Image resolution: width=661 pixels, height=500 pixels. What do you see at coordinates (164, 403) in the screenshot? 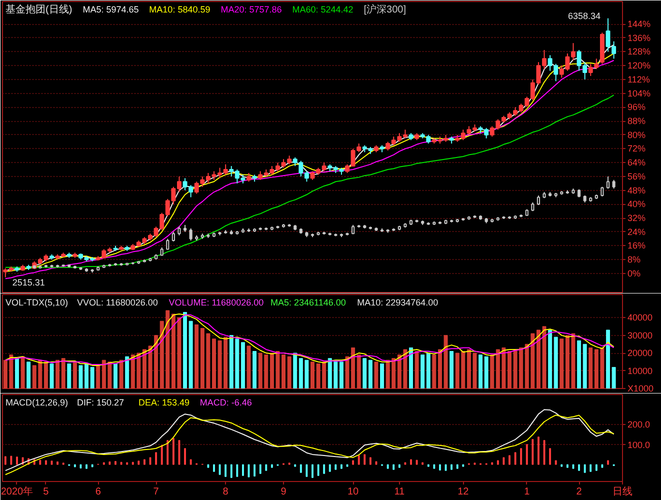
I see `series-label: DEA: 153.49` at bounding box center [164, 403].